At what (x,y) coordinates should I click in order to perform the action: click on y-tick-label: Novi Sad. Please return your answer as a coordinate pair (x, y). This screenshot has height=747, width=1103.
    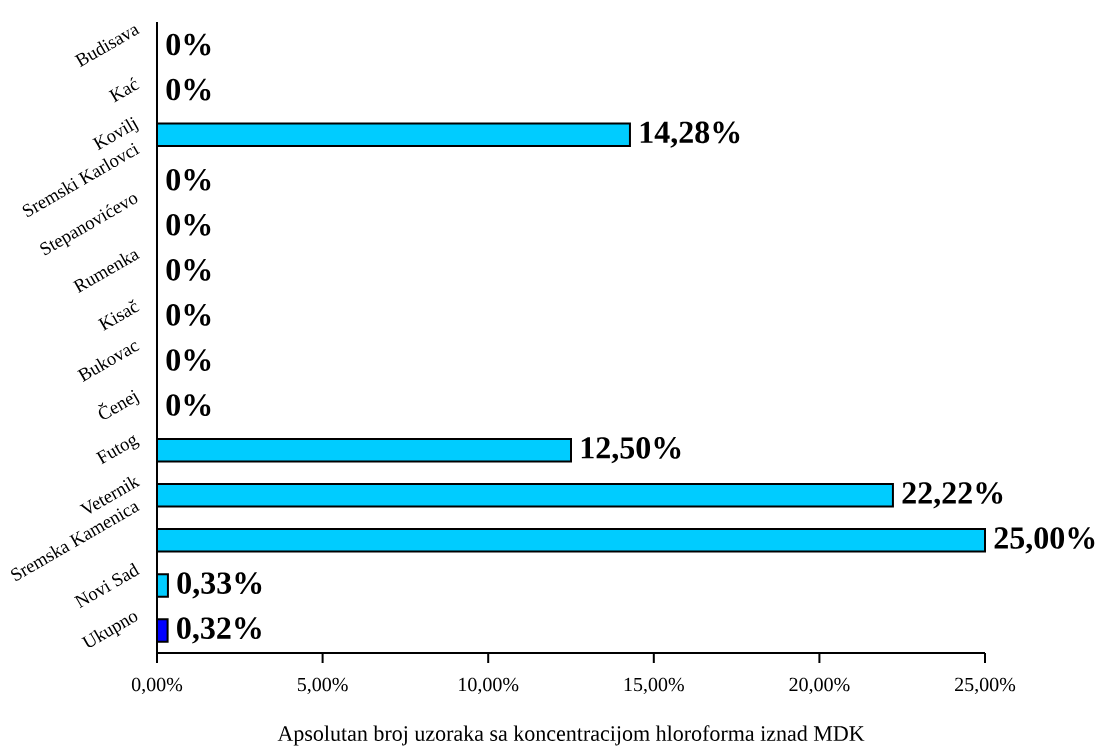
    Looking at the image, I should click on (107, 585).